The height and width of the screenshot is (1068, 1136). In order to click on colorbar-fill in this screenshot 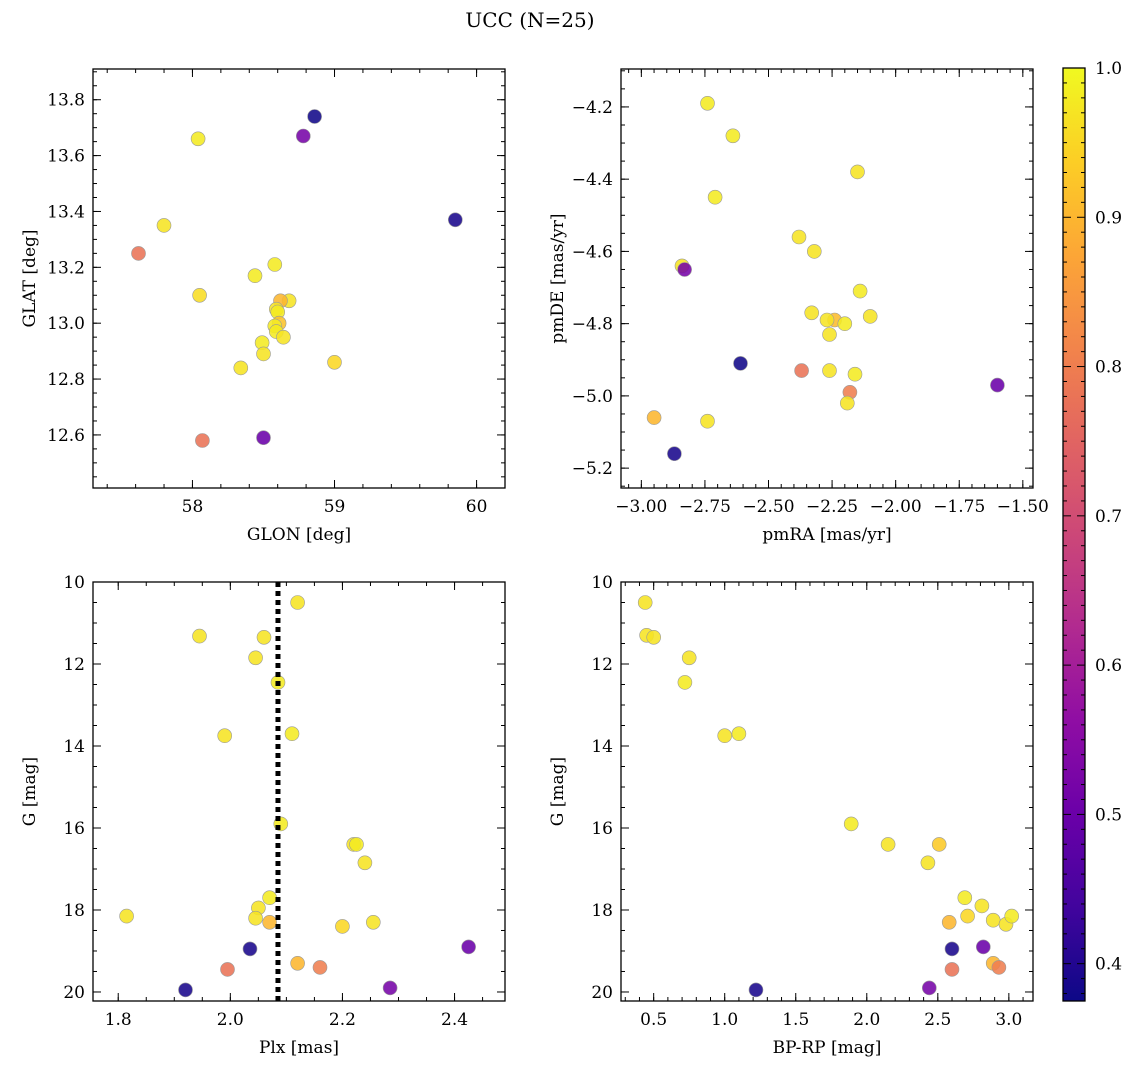, I will do `click(1074, 534)`.